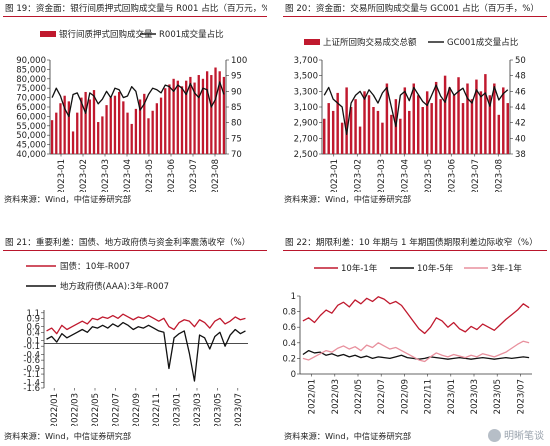 The height and width of the screenshot is (446, 550). What do you see at coordinates (520, 61) in the screenshot?
I see `y-tick-label-right: 50` at bounding box center [520, 61].